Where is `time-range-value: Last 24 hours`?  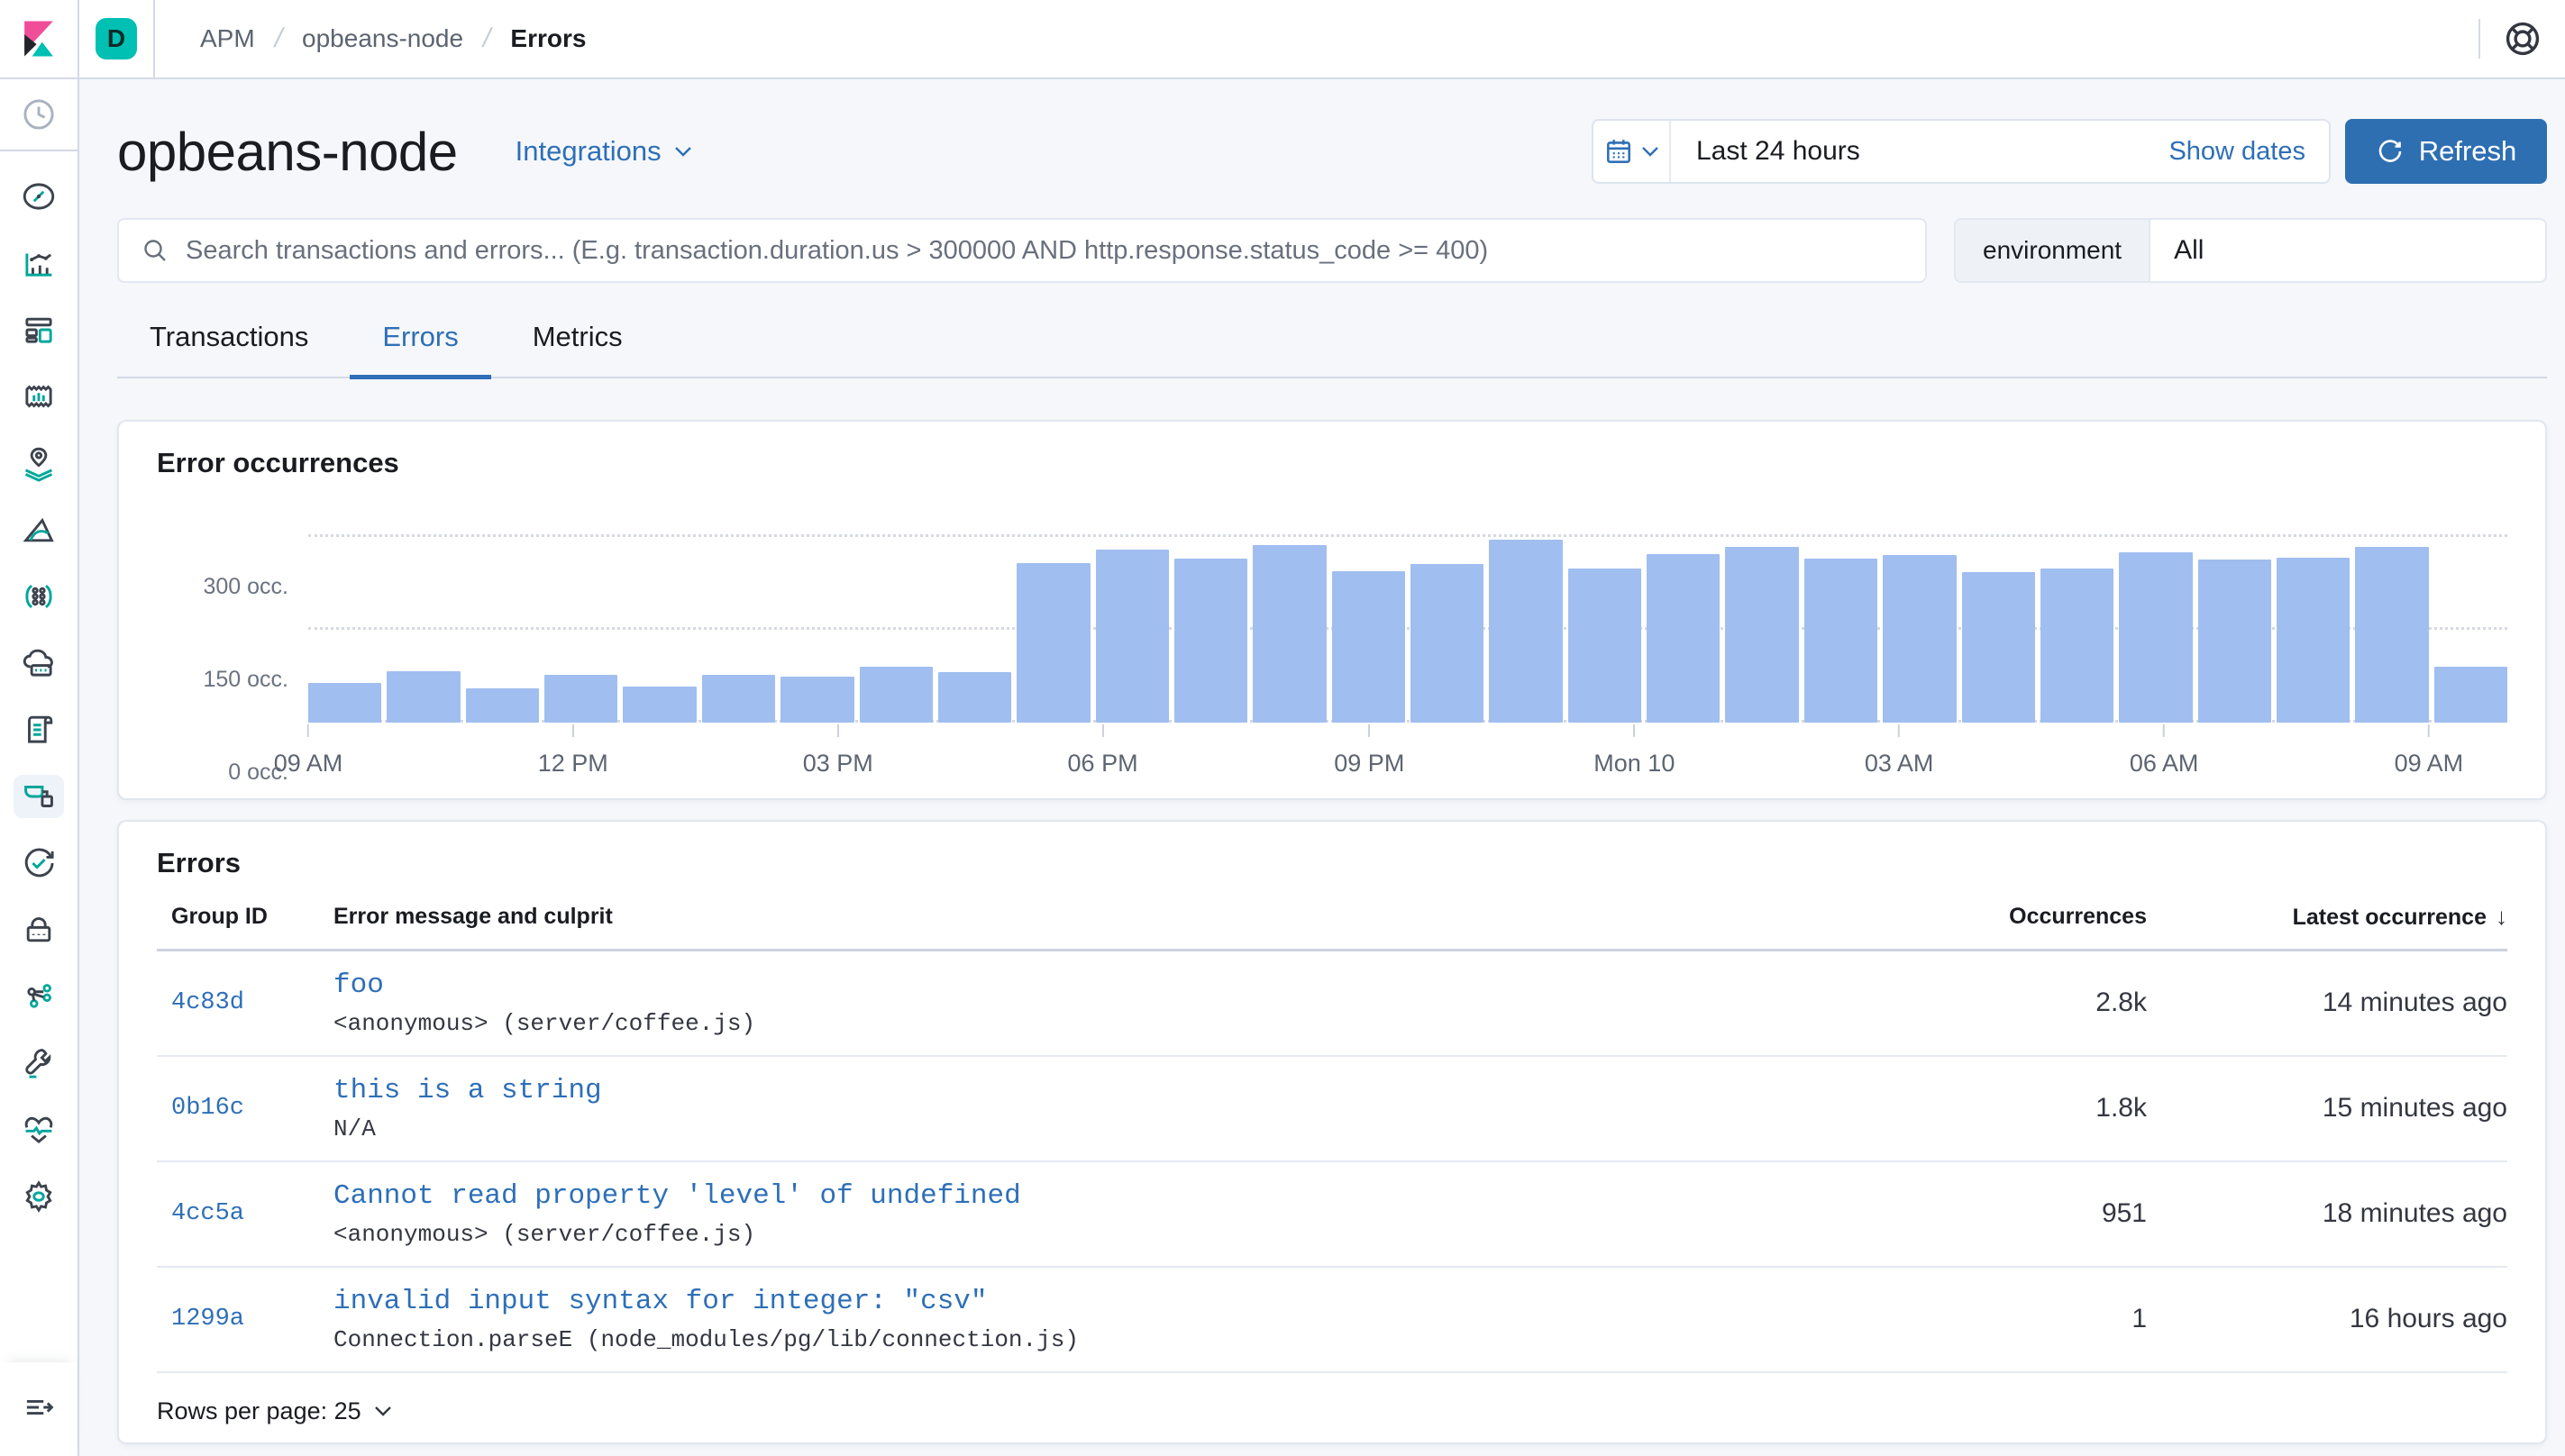
time-range-value: Last 24 hours is located at coordinates (1778, 151).